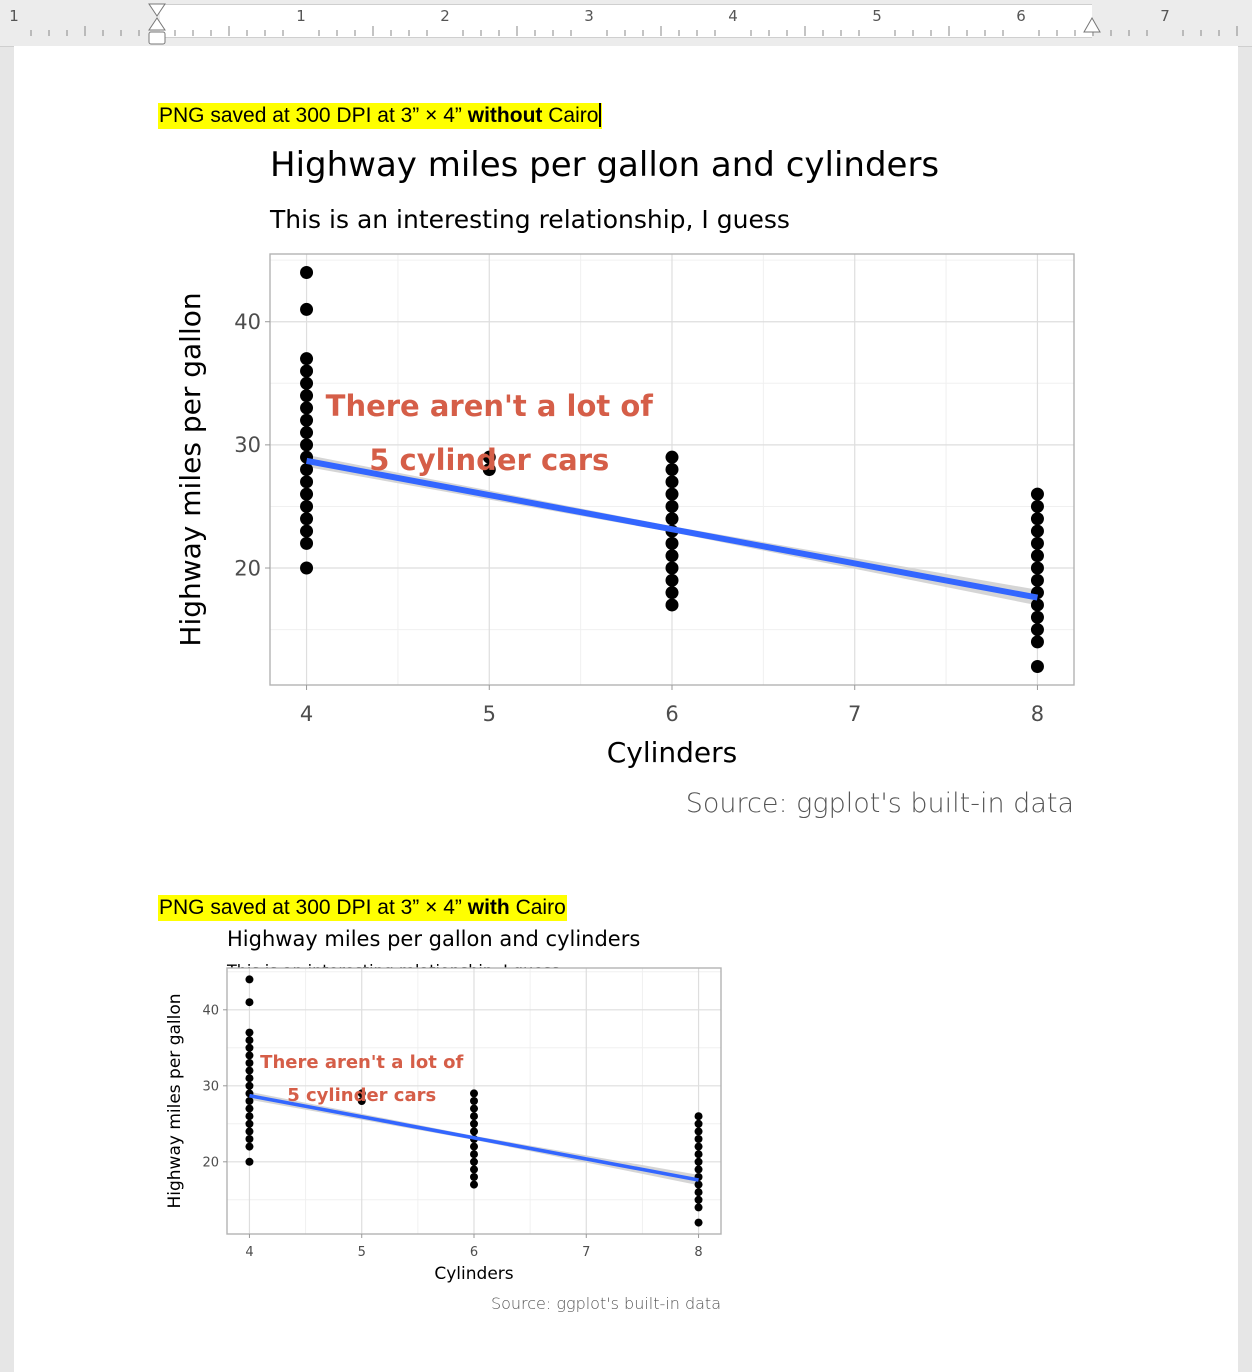  I want to click on y-axis-label: Highway miles per gallon, so click(190, 469).